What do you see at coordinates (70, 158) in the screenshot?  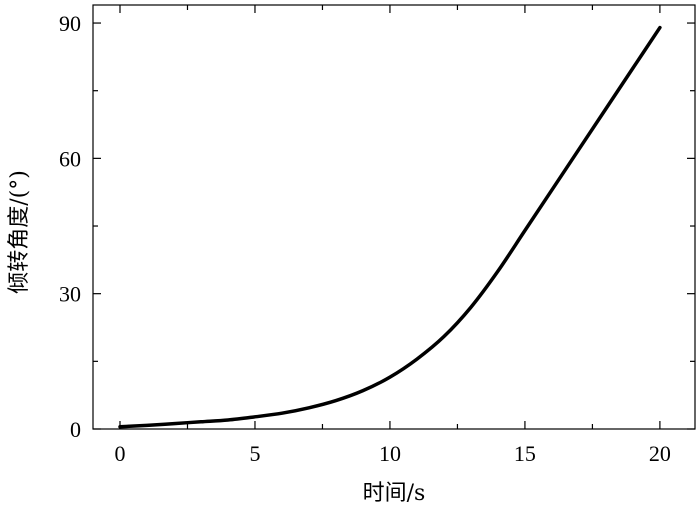 I see `y-tick-label: 60` at bounding box center [70, 158].